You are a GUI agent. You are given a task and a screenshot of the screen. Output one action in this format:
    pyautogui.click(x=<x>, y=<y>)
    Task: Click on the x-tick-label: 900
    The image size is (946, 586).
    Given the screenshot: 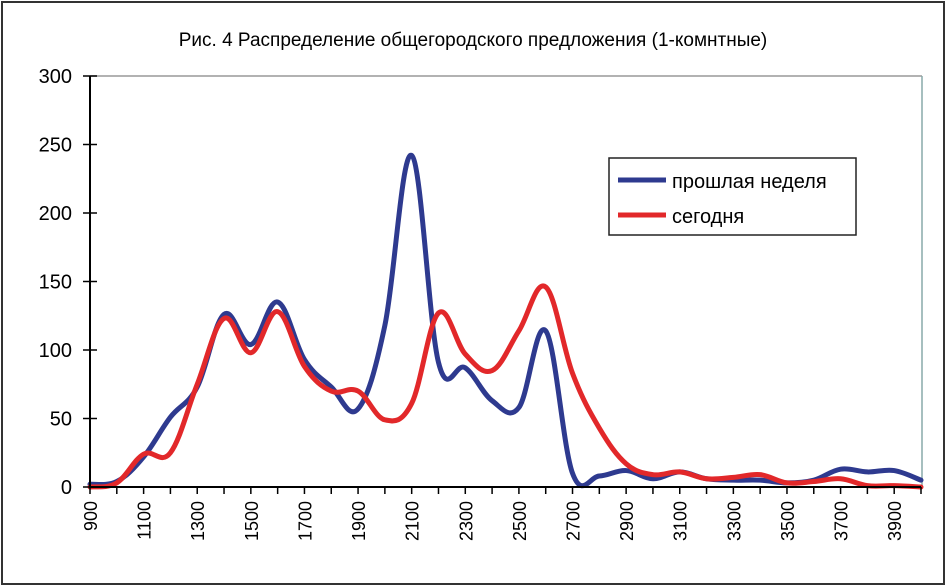 What is the action you would take?
    pyautogui.click(x=91, y=516)
    